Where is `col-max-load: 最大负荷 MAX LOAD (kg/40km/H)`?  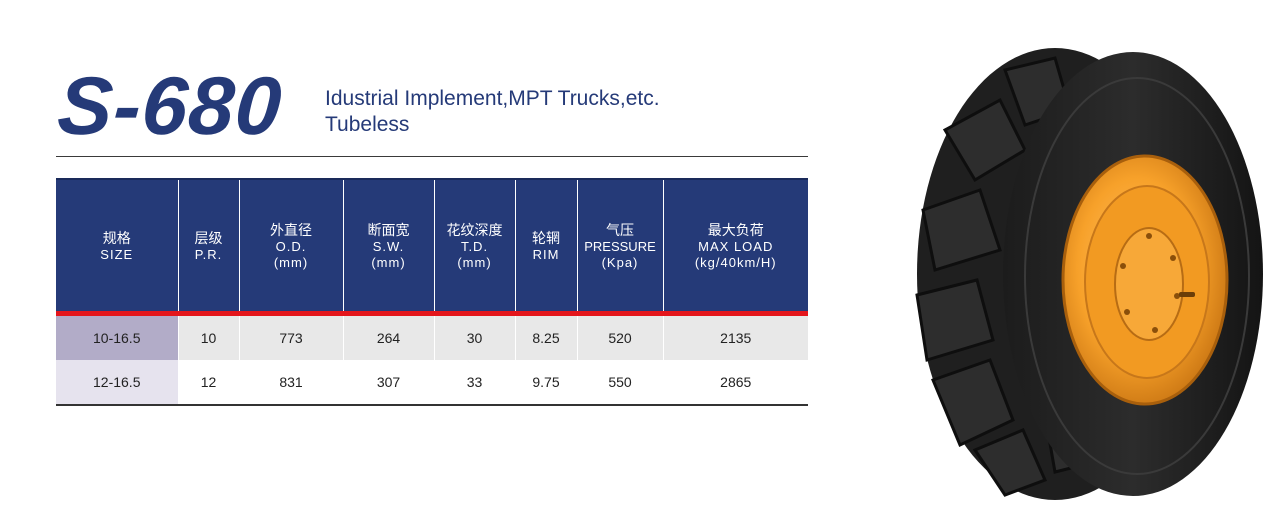
col-max-load: 最大负荷 MAX LOAD (kg/40km/H) is located at coordinates (735, 244).